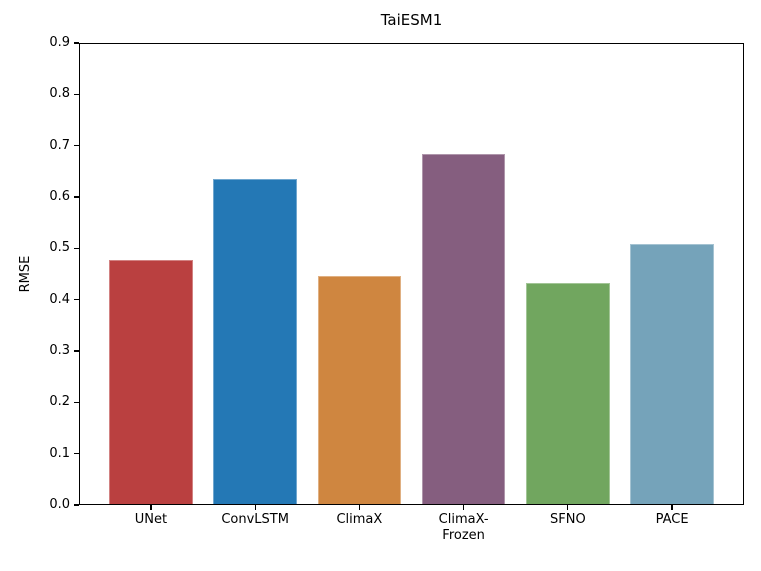 This screenshot has width=761, height=571. Describe the element at coordinates (59, 196) in the screenshot. I see `y-tick-label: 0.6` at that location.